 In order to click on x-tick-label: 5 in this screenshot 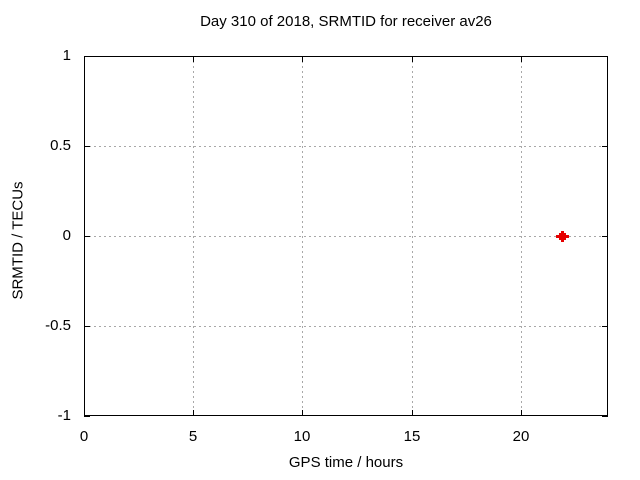, I will do `click(193, 436)`.